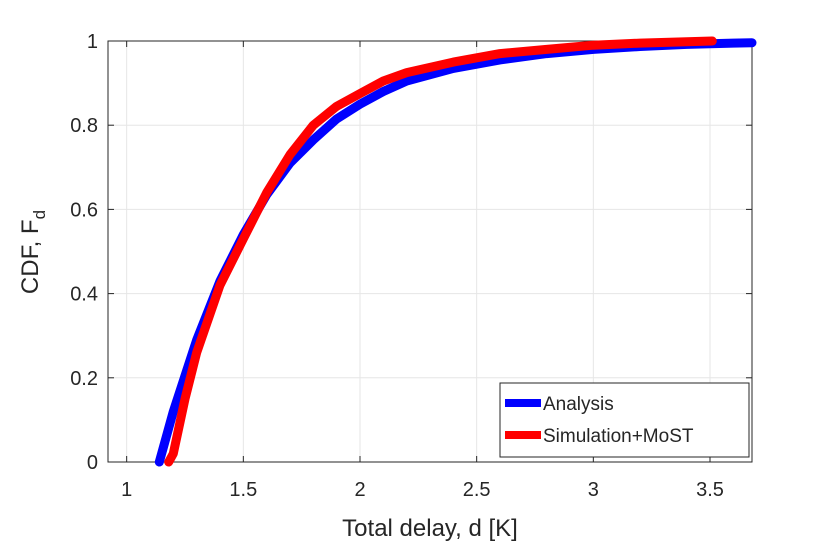  Describe the element at coordinates (84, 295) in the screenshot. I see `y-tick-label: 0.4` at that location.